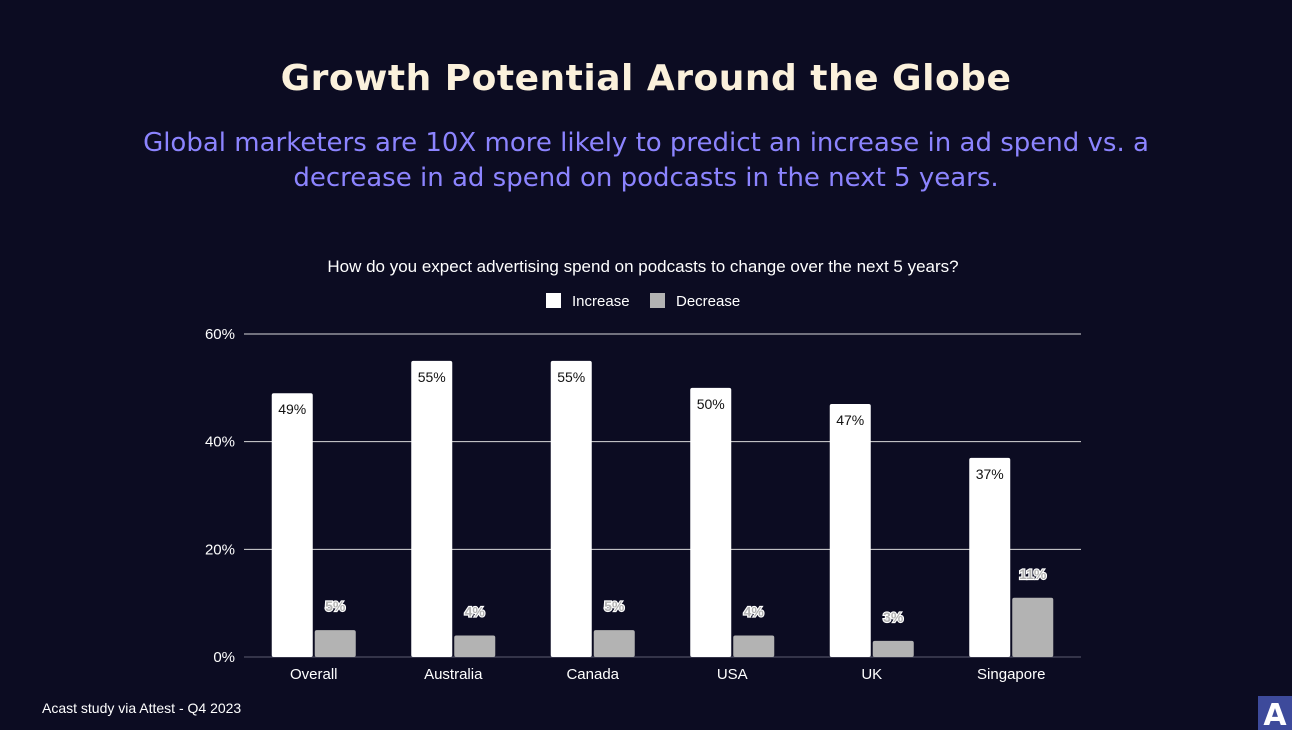 The image size is (1292, 730). I want to click on data-label-increase: 37%, so click(990, 474).